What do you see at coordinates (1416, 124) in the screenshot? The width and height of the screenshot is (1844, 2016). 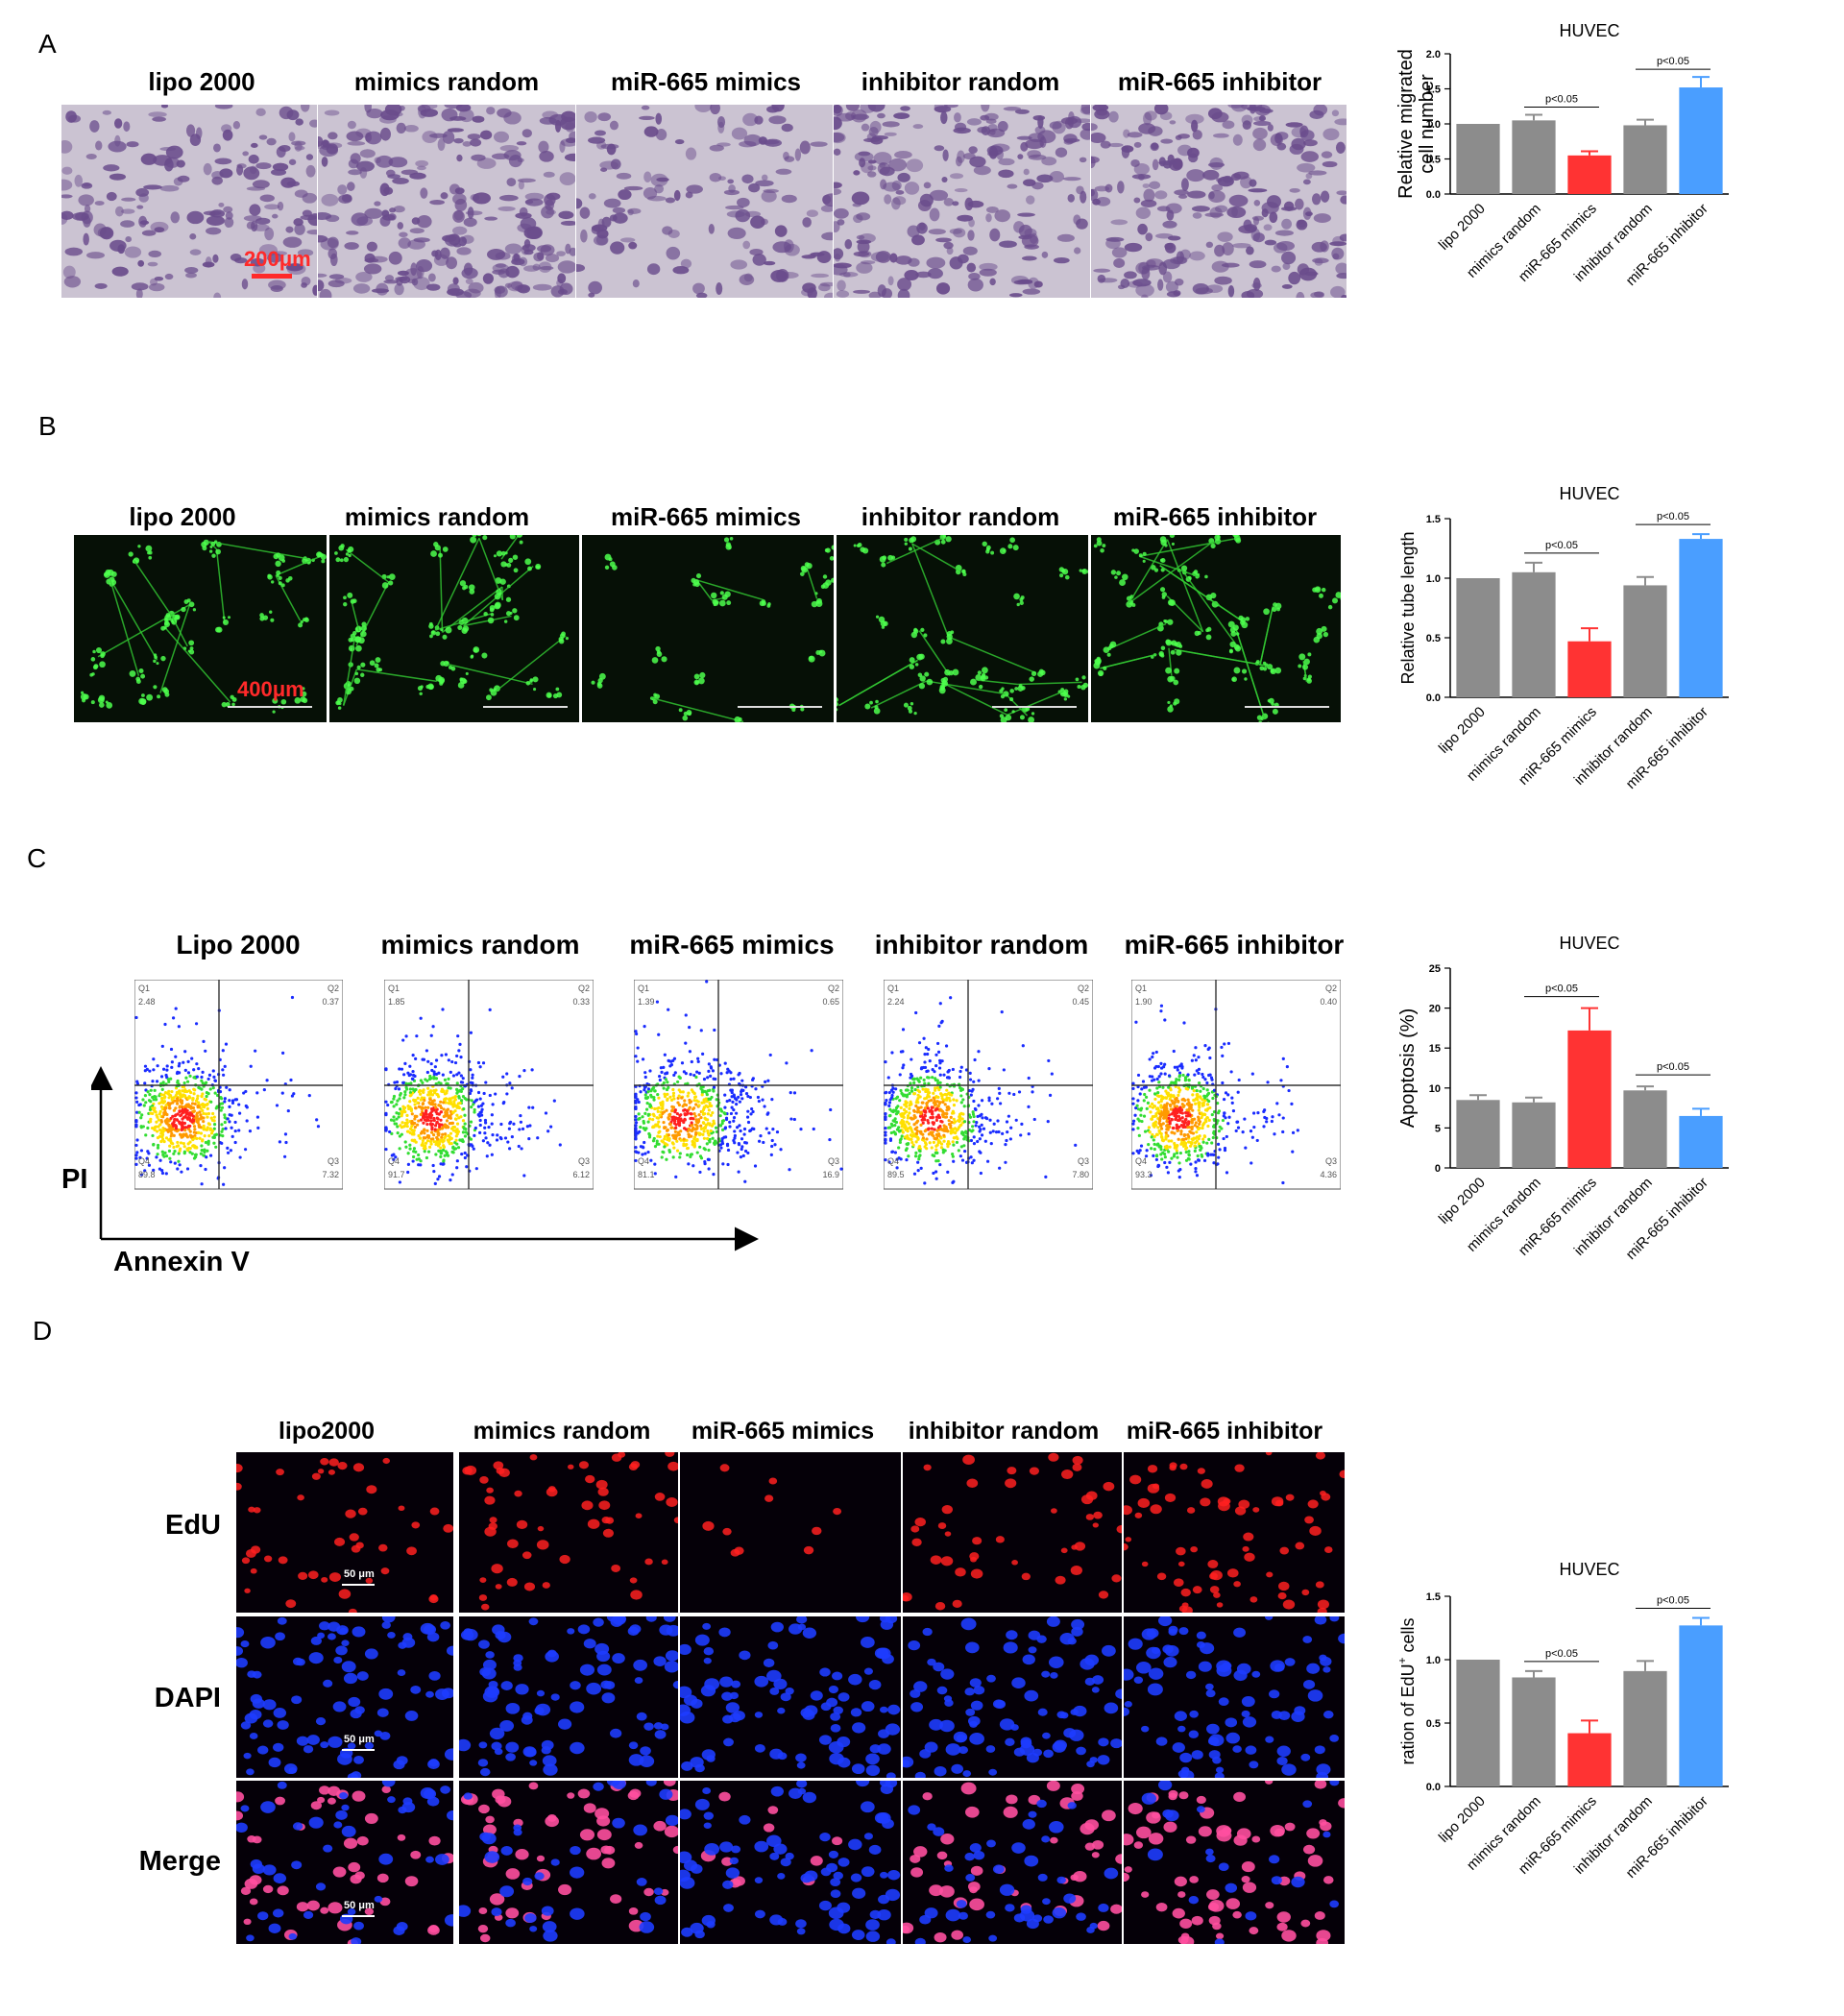 I see `y-axis-label: Relative migratedcell number` at bounding box center [1416, 124].